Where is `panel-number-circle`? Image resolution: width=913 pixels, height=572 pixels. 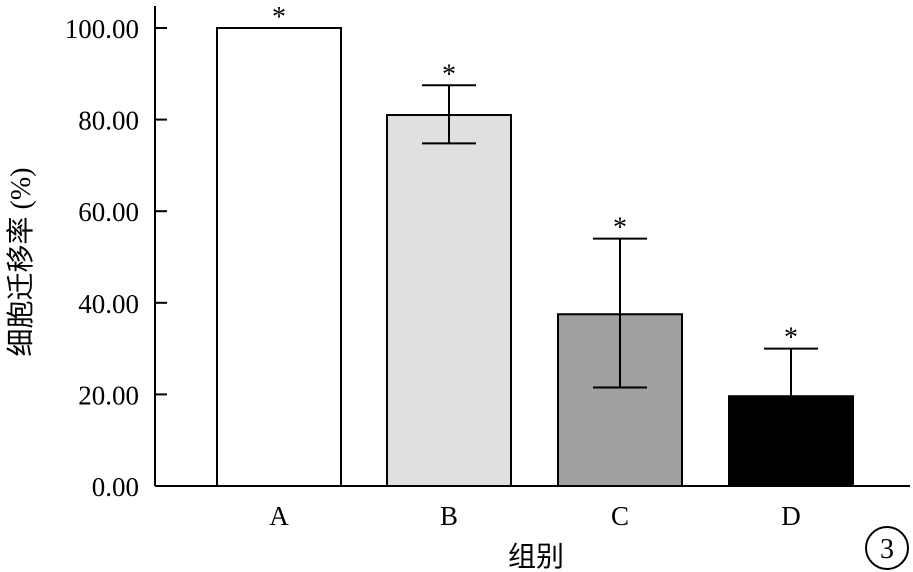 panel-number-circle is located at coordinates (887, 548).